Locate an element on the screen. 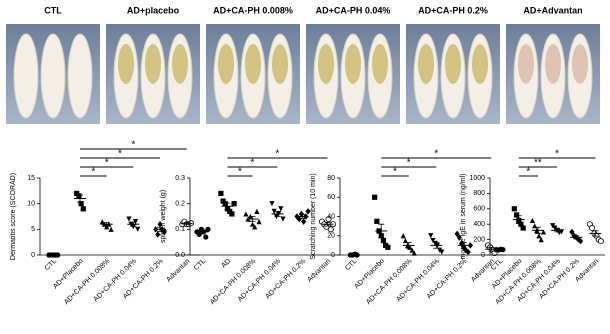 This screenshot has height=334, width=610. x-tick-label: Advantan is located at coordinates (179, 271).